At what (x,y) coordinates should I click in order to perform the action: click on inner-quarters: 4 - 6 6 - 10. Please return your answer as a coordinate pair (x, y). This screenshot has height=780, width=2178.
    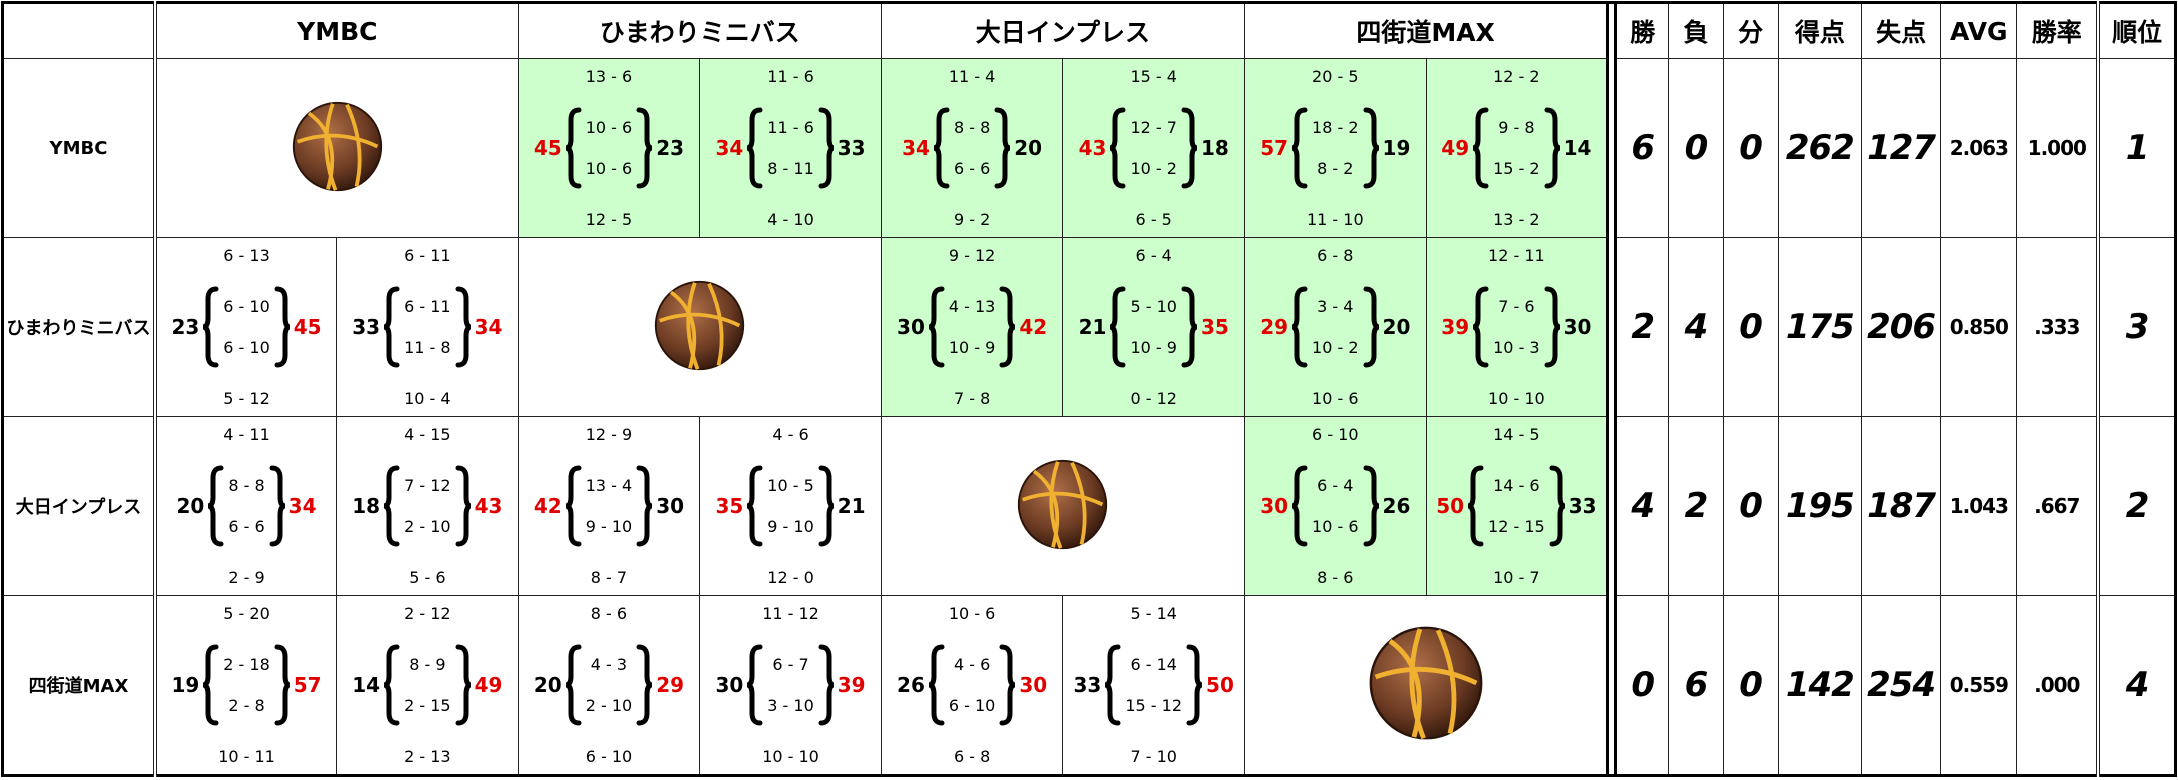
    Looking at the image, I should click on (972, 685).